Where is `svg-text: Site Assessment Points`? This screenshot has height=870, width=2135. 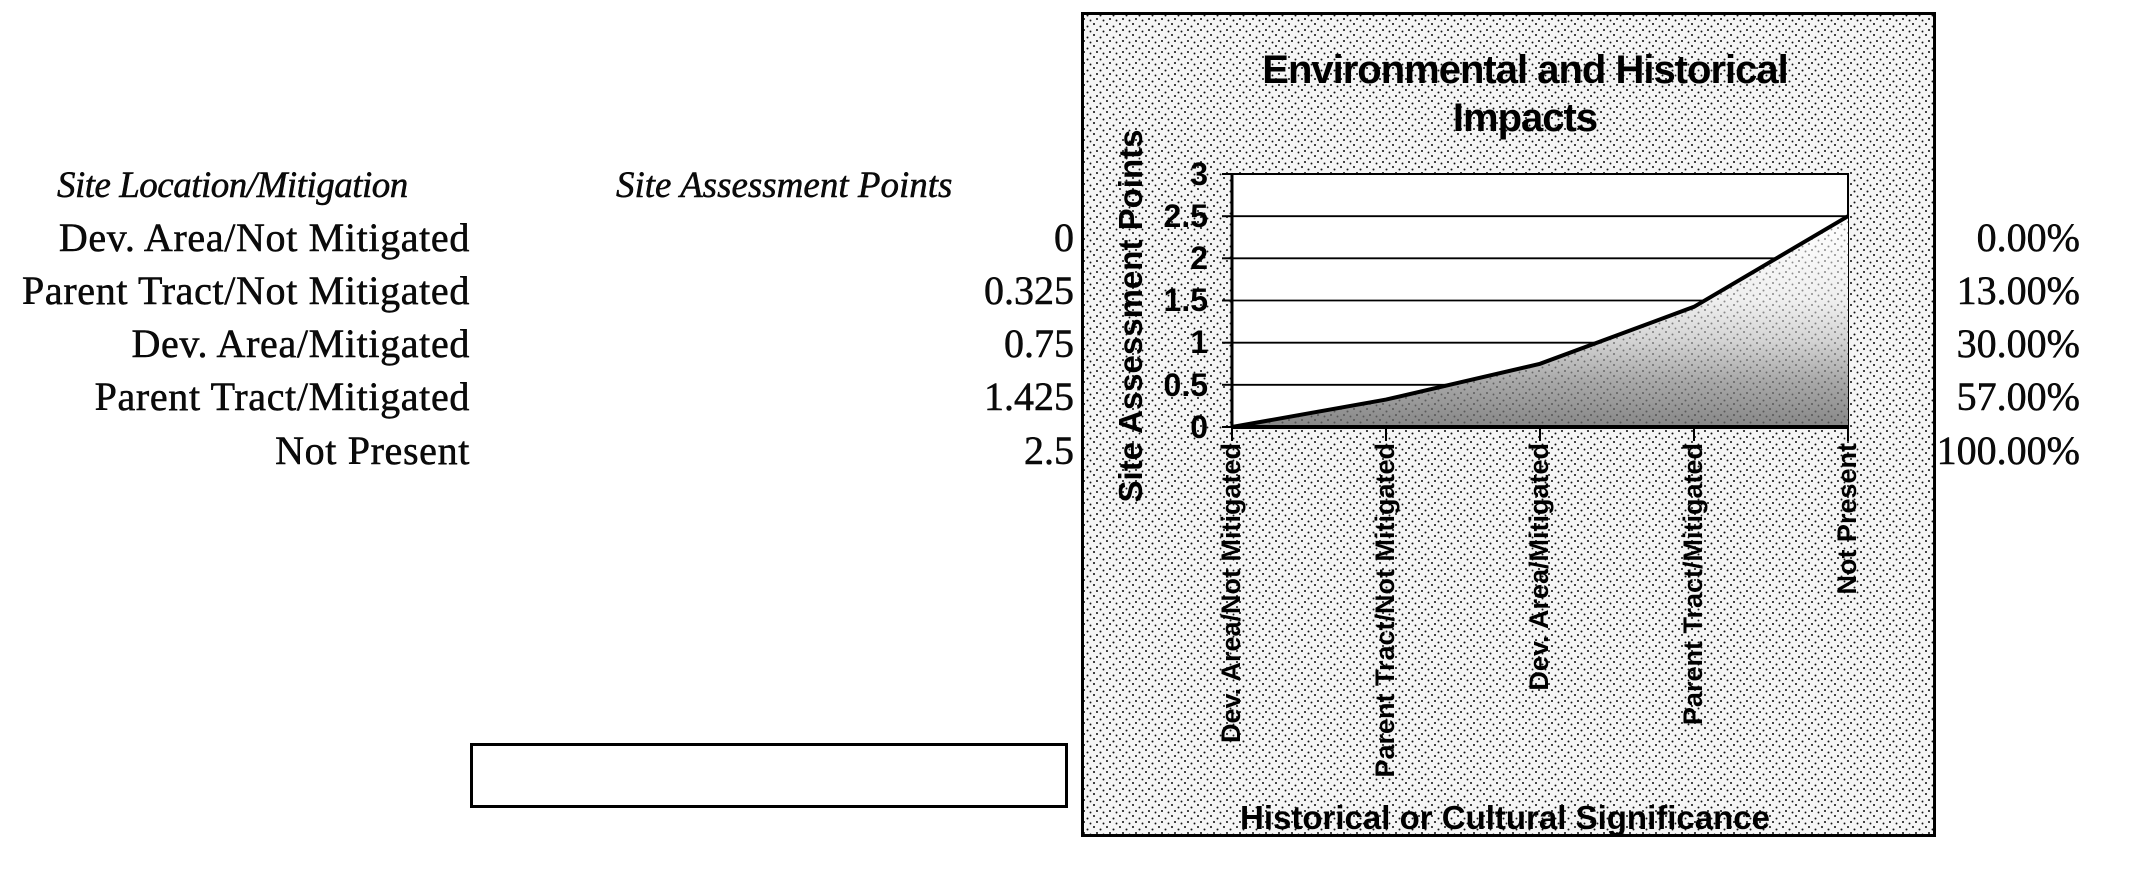
svg-text: Site Assessment Points is located at coordinates (1130, 316).